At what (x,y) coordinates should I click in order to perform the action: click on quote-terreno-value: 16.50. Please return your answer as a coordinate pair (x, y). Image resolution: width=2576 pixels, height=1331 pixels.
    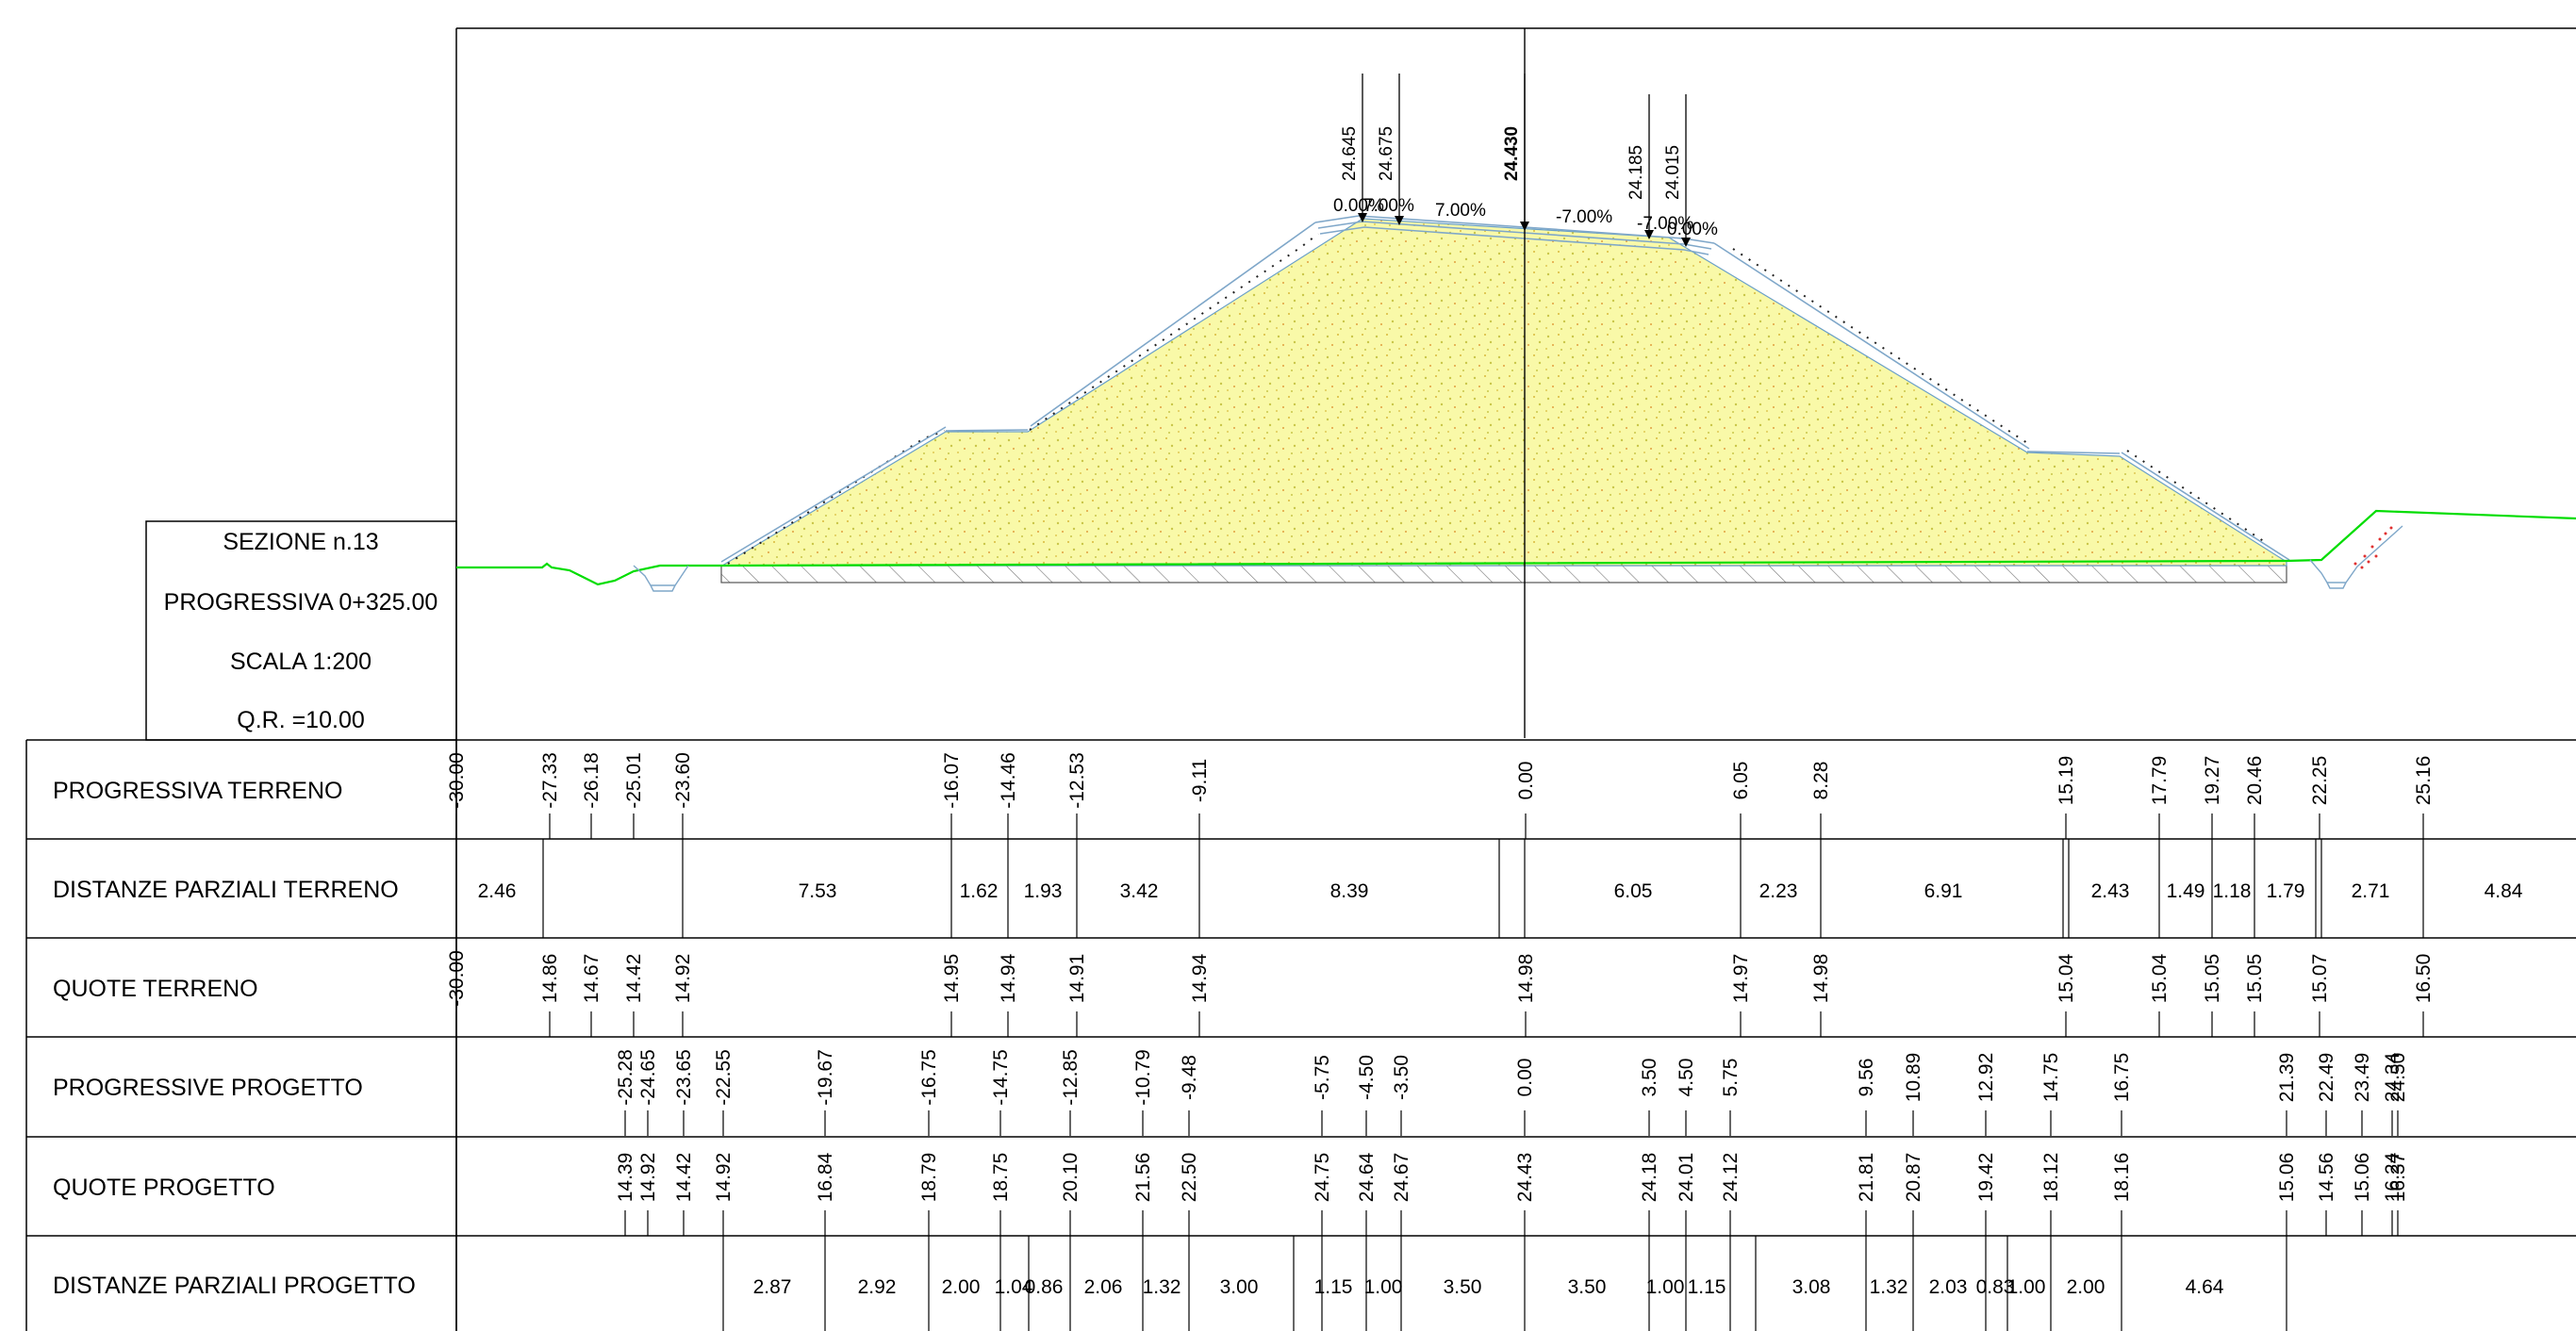
    Looking at the image, I should click on (2424, 979).